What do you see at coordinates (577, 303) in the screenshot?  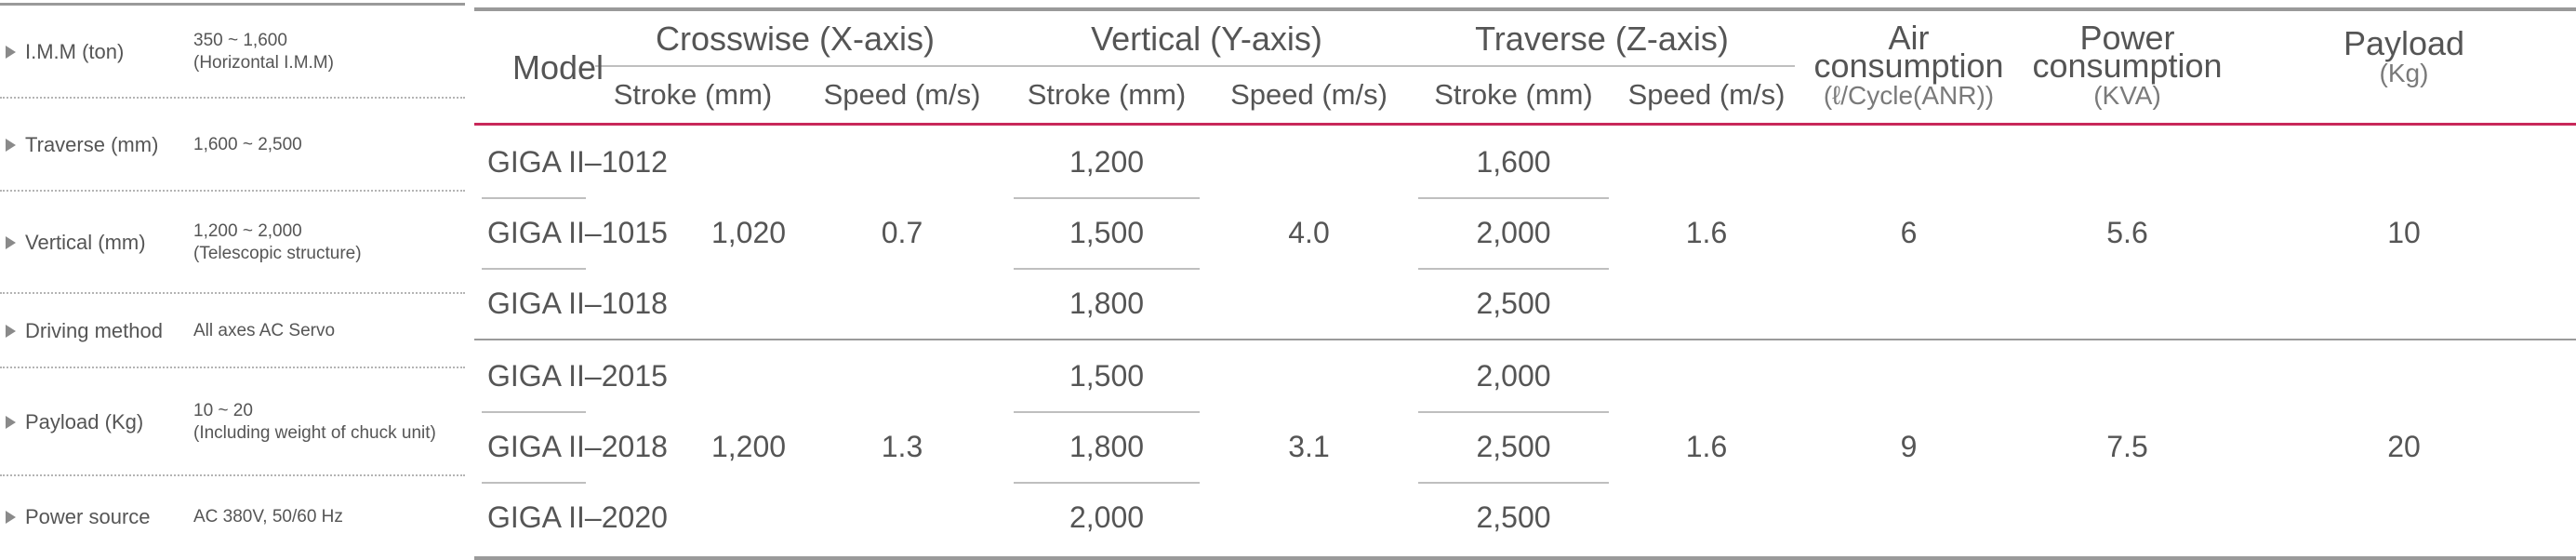 I see `model-name: GIGA II–1018` at bounding box center [577, 303].